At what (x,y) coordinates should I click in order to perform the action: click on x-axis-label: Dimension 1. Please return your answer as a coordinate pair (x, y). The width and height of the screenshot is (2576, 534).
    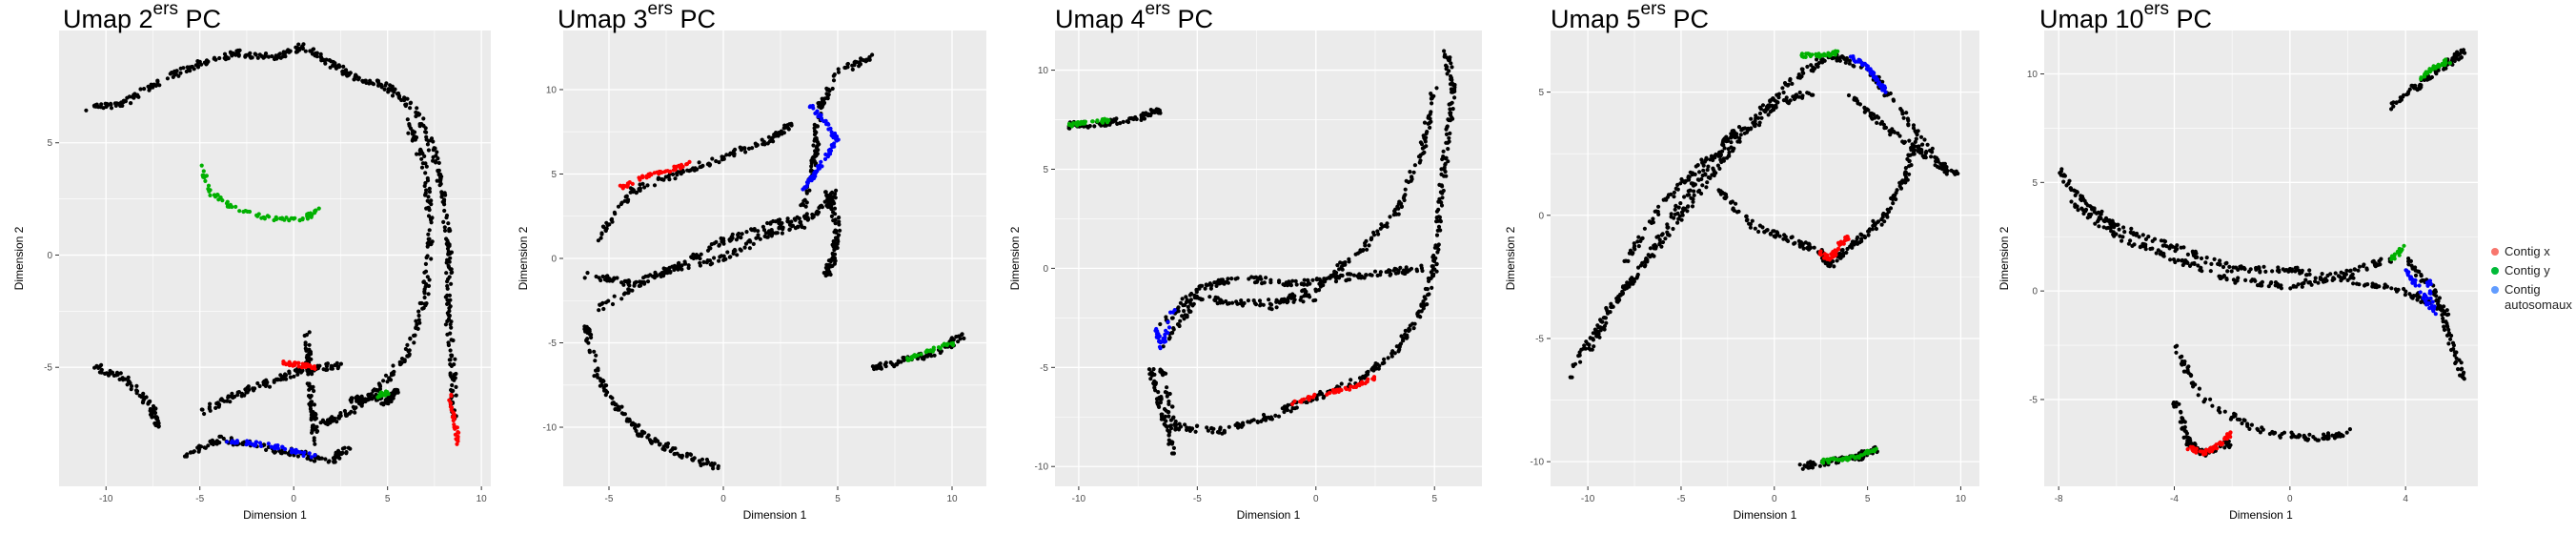
    Looking at the image, I should click on (2261, 515).